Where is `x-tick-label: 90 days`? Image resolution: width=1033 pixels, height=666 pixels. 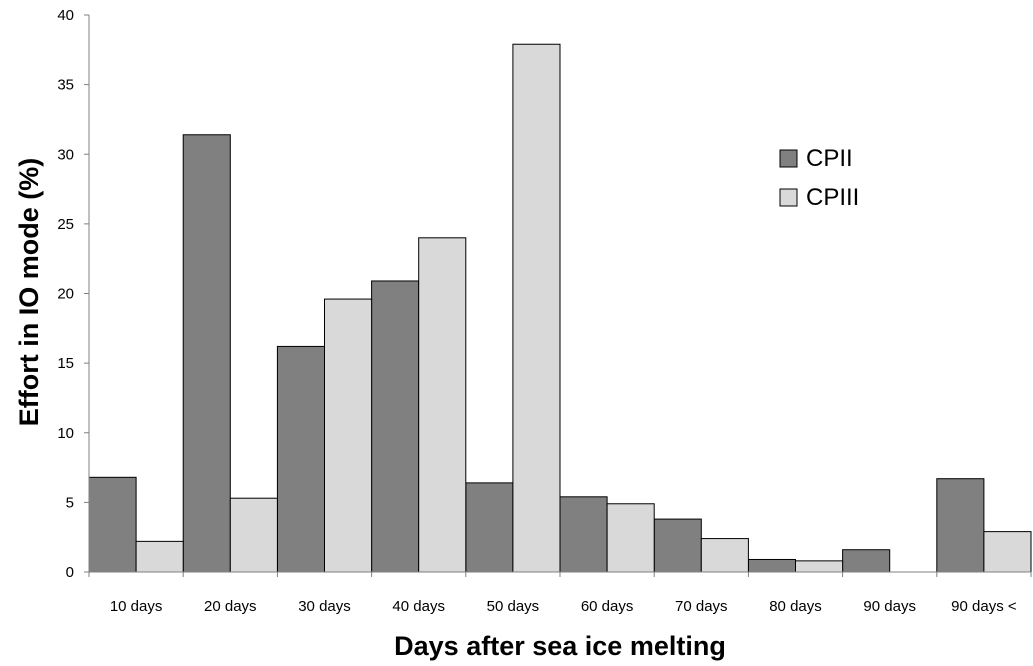
x-tick-label: 90 days is located at coordinates (889, 606).